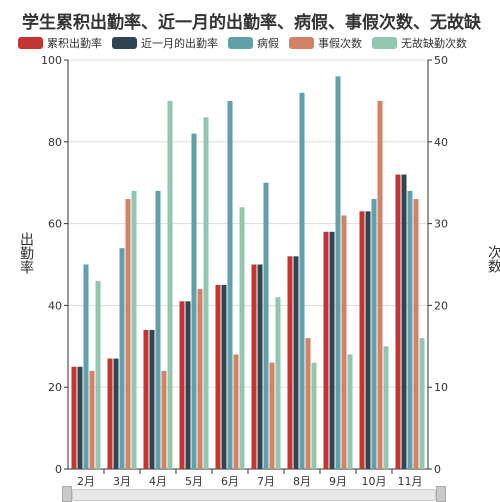  I want to click on legend-label: 近一月的出勤率, so click(179, 43).